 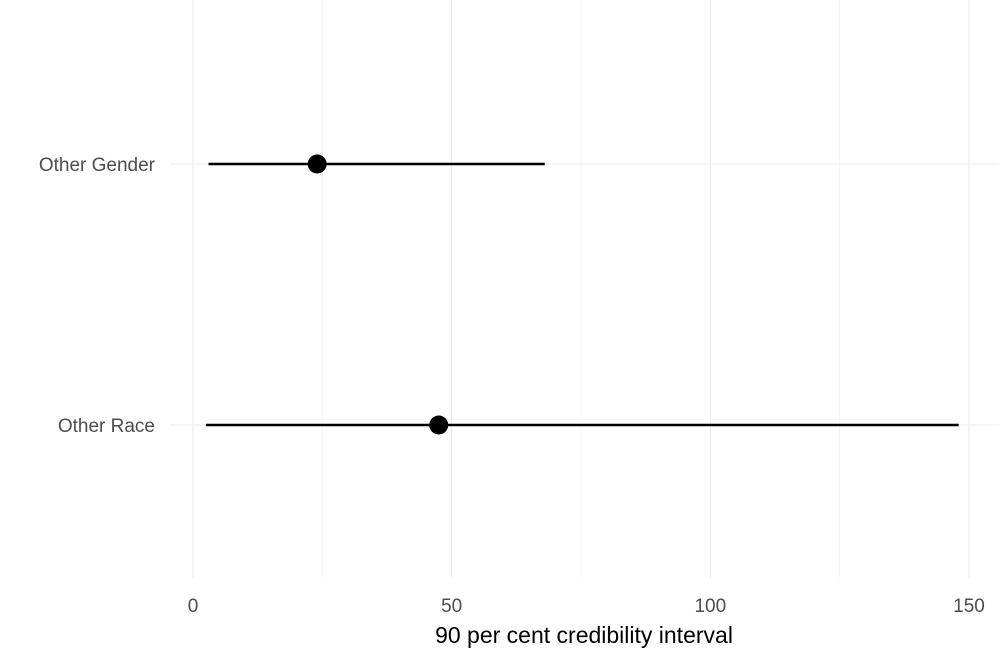 I want to click on x-tick-label: 50, so click(x=451, y=606).